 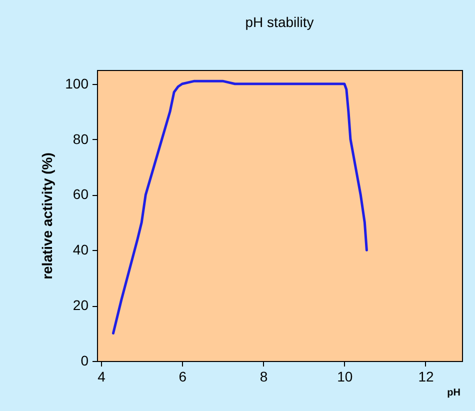 I want to click on x-tick-label: 10, so click(x=345, y=376).